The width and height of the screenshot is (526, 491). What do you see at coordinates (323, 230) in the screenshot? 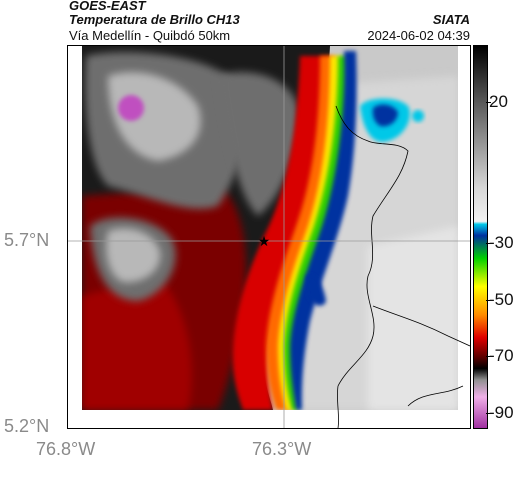
I see `band-blue` at bounding box center [323, 230].